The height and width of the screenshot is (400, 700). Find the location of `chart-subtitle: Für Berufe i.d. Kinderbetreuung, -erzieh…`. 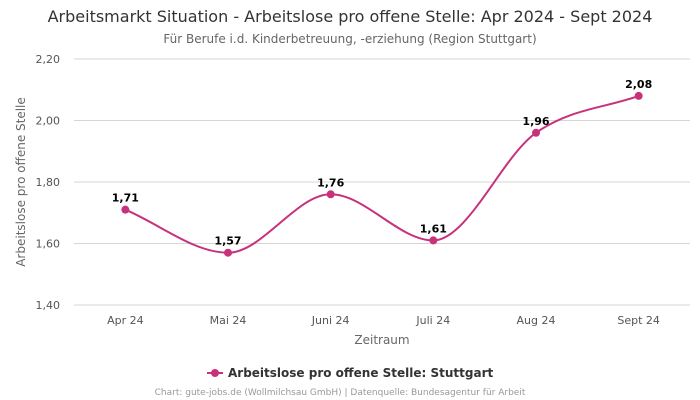

chart-subtitle: Für Berufe i.d. Kinderbetreuung, -erzieh… is located at coordinates (349, 39).